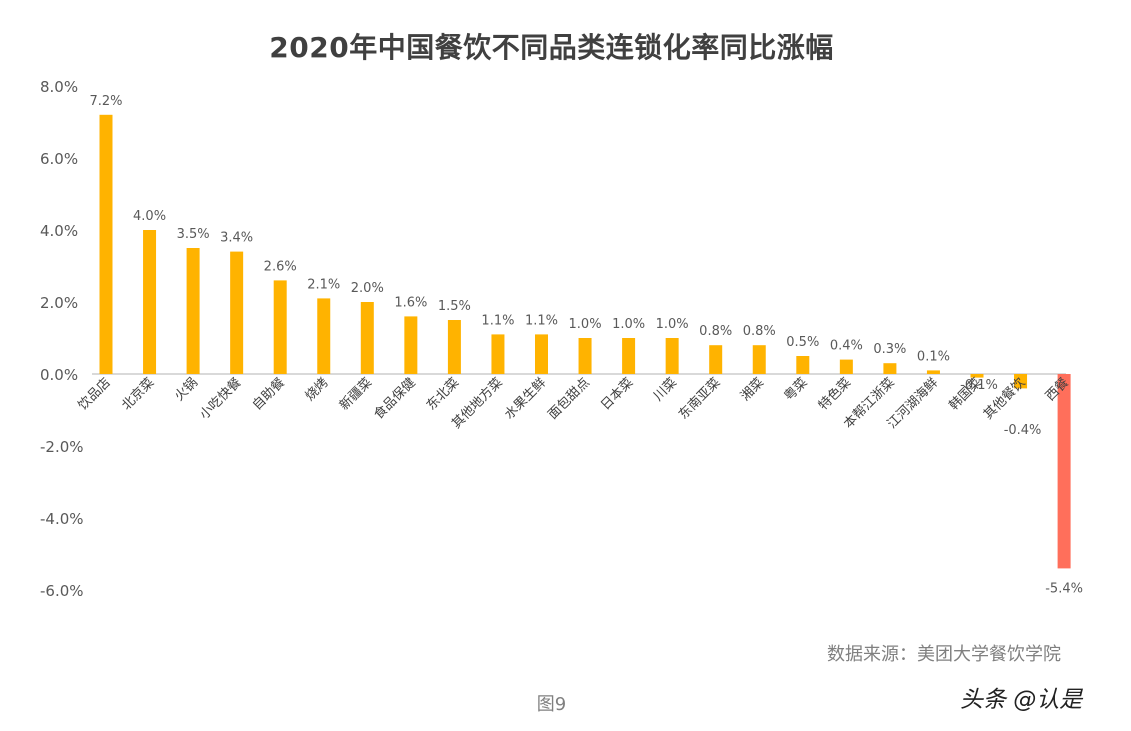 The width and height of the screenshot is (1131, 731). I want to click on y-tick-label: 8.0%, so click(59, 87).